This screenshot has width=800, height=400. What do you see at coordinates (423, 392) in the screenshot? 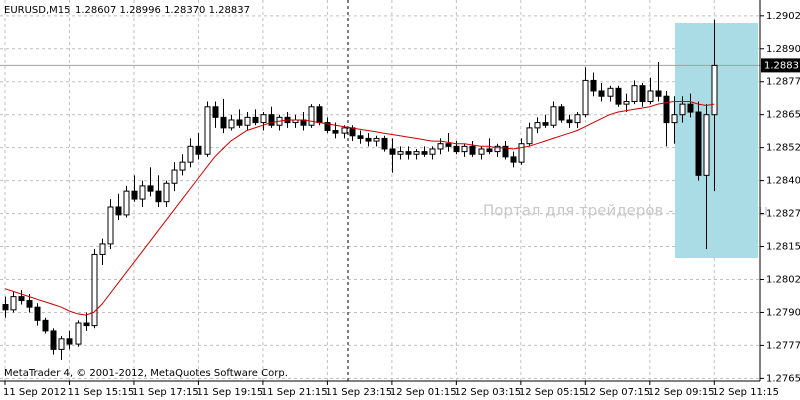
I see `x-tick-label: 12 Sep 01:15` at bounding box center [423, 392].